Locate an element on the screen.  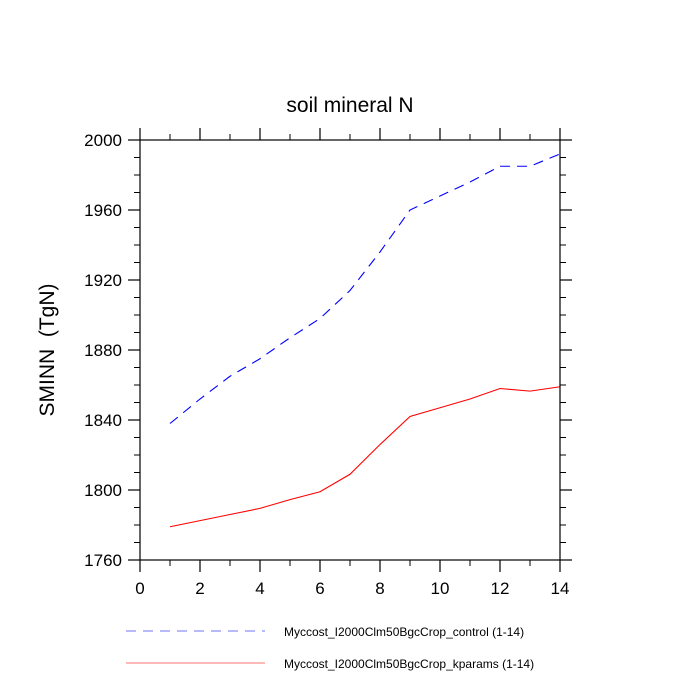
legend-label-0: Myccost_I2000Clm50BgcCrop_control (1-14) is located at coordinates (404, 632).